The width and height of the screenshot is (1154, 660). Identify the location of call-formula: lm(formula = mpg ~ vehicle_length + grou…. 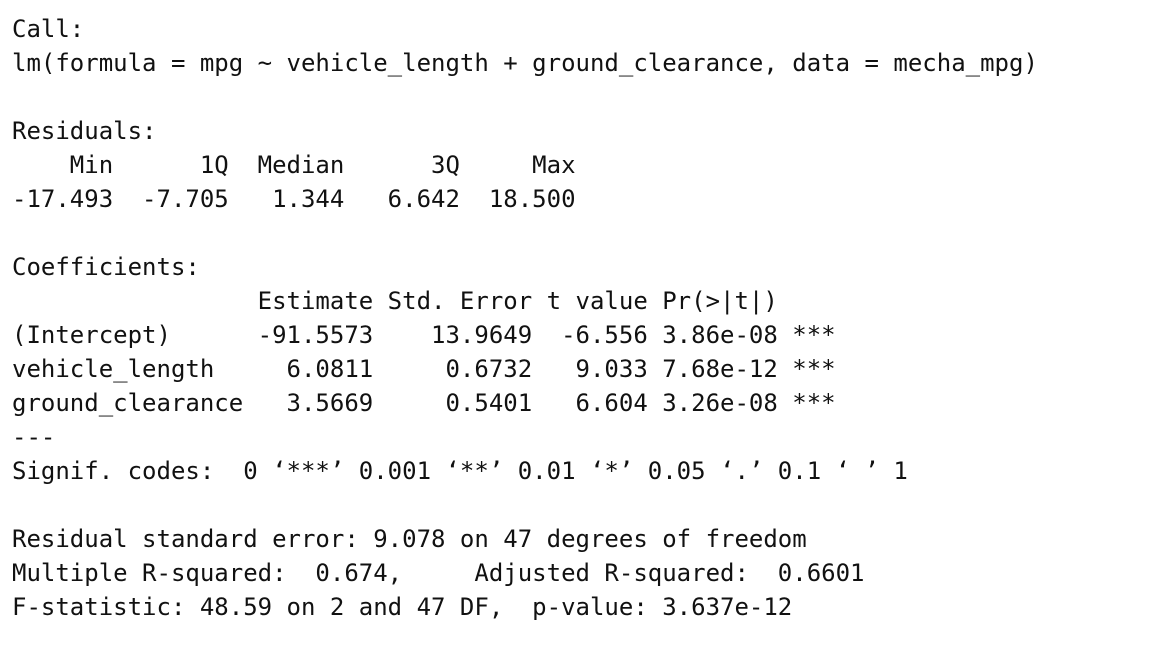
(525, 63).